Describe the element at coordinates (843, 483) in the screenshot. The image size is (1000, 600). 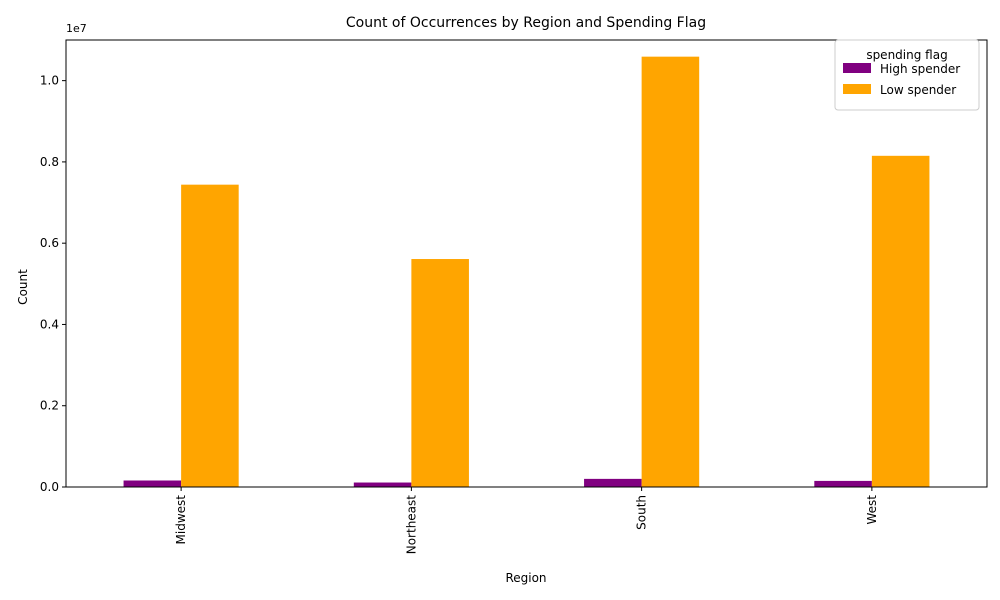
I see `bar-west-high-spender` at that location.